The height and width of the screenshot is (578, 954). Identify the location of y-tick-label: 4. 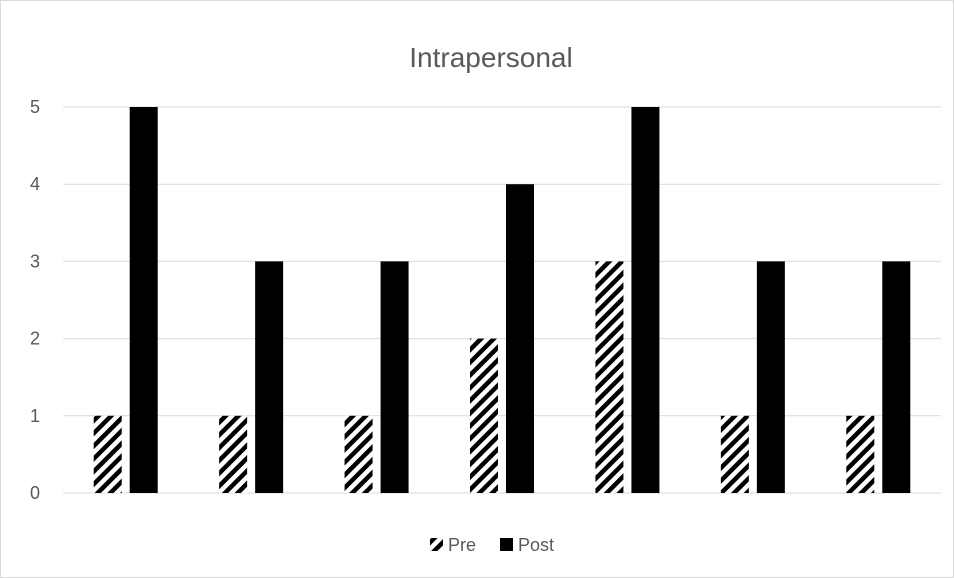
(35, 184).